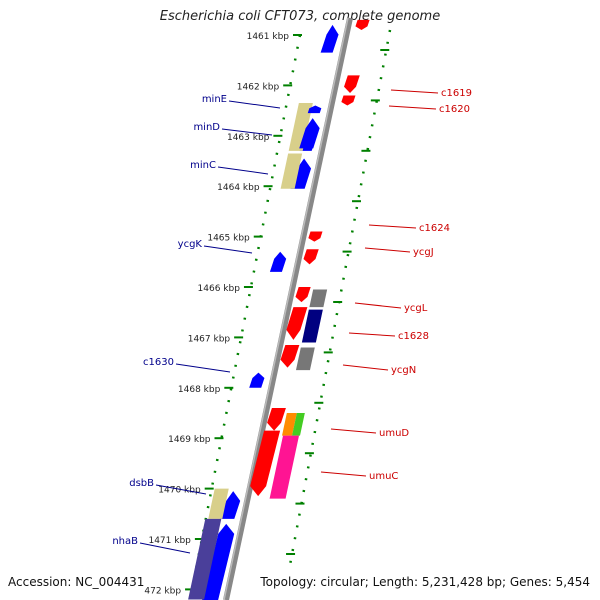 This screenshot has height=600, width=600. Describe the element at coordinates (416, 308) in the screenshot. I see `gene-label-ycgl: ycgL` at that location.